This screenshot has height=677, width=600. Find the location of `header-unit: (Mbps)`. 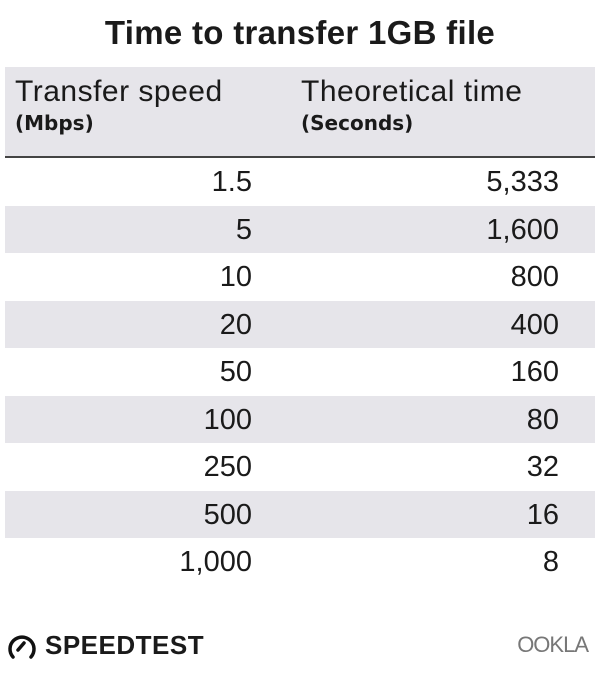

header-unit: (Mbps) is located at coordinates (54, 123).